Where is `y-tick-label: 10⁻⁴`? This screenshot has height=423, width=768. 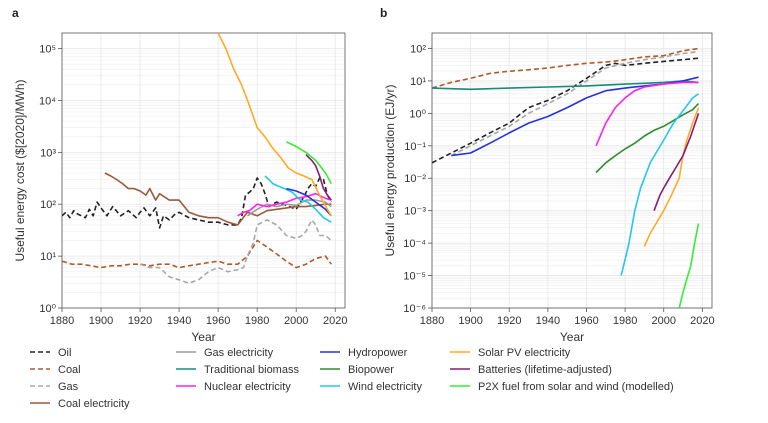
y-tick-label: 10⁻⁴ is located at coordinates (414, 244).